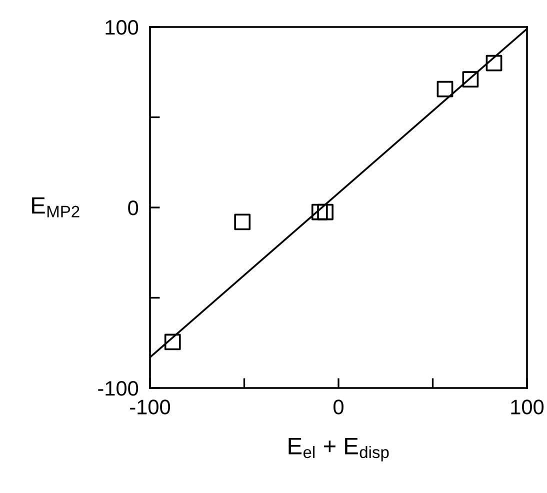  Describe the element at coordinates (339, 407) in the screenshot. I see `x-tick-label: 0` at that location.